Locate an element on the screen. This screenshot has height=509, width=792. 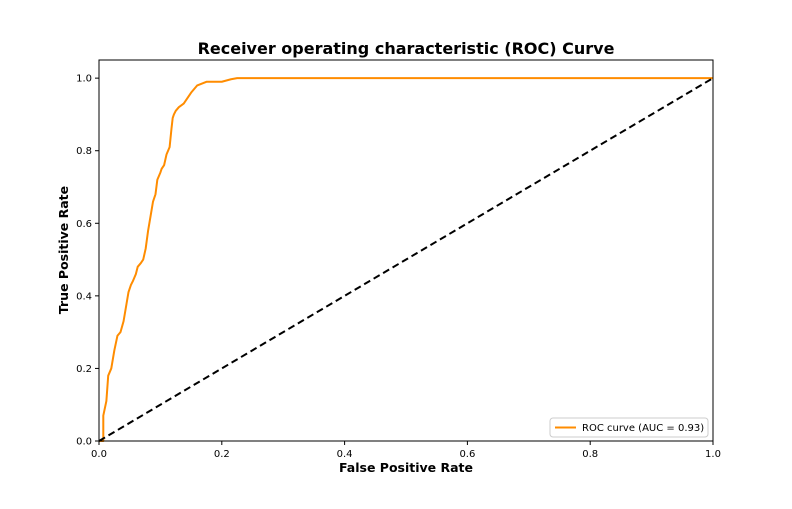
y-tick-label: 1.0 is located at coordinates (84, 79).